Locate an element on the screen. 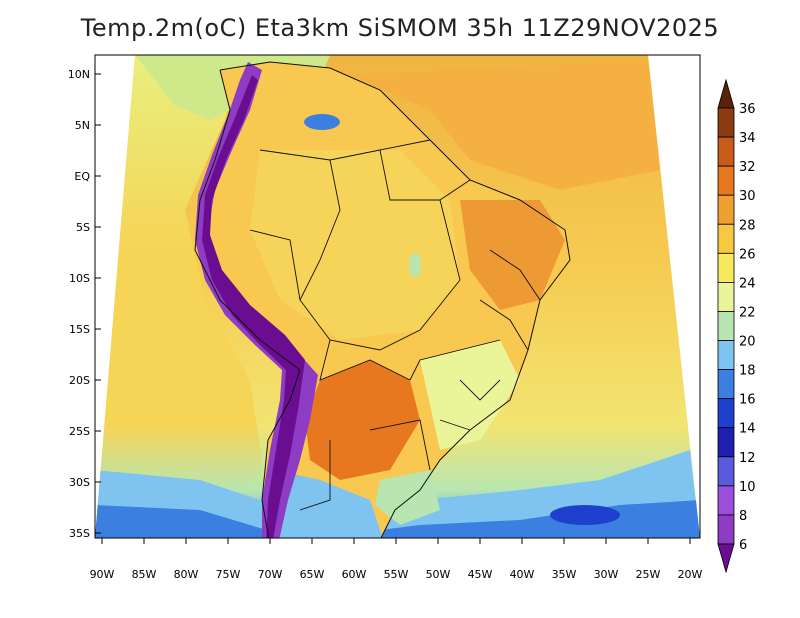 The image size is (800, 618). colorbar-label: 20 is located at coordinates (747, 342).